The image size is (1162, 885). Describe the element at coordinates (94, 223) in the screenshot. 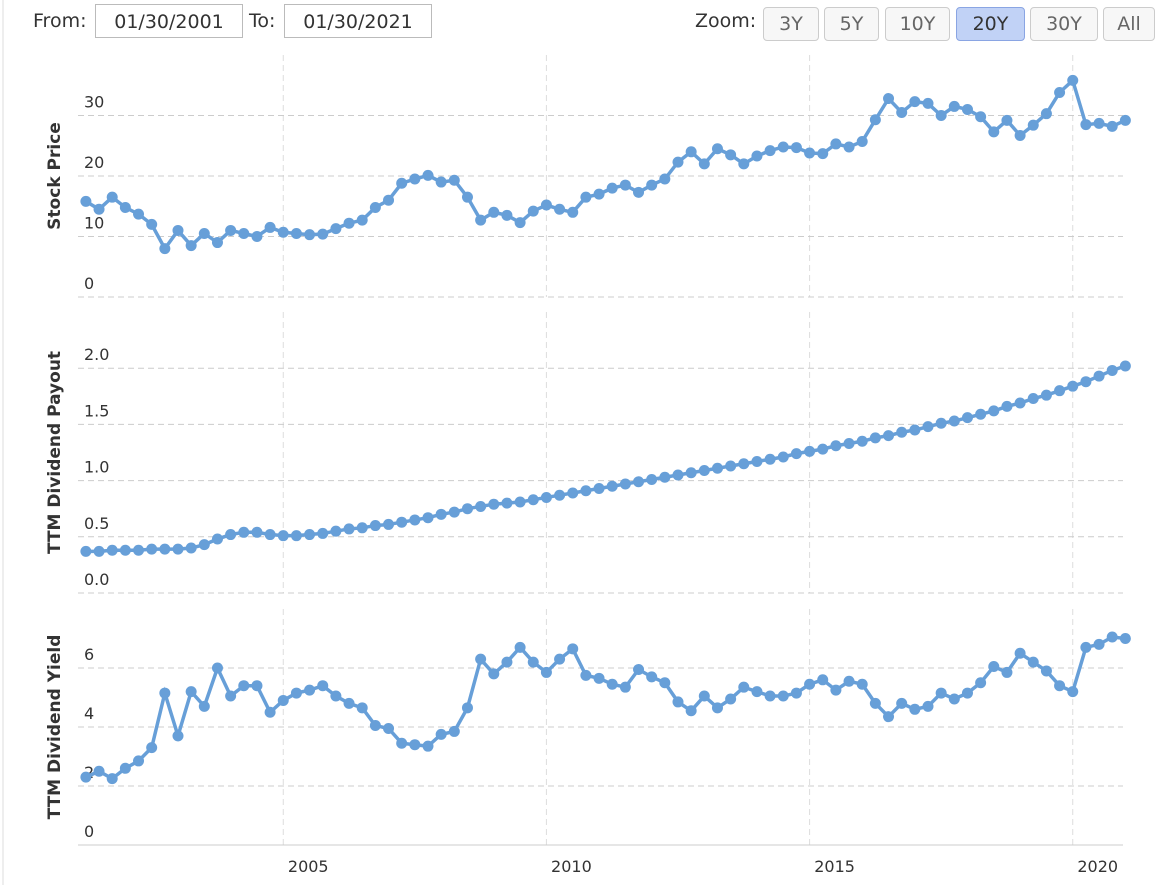

I see `y-tick-label: 10` at that location.